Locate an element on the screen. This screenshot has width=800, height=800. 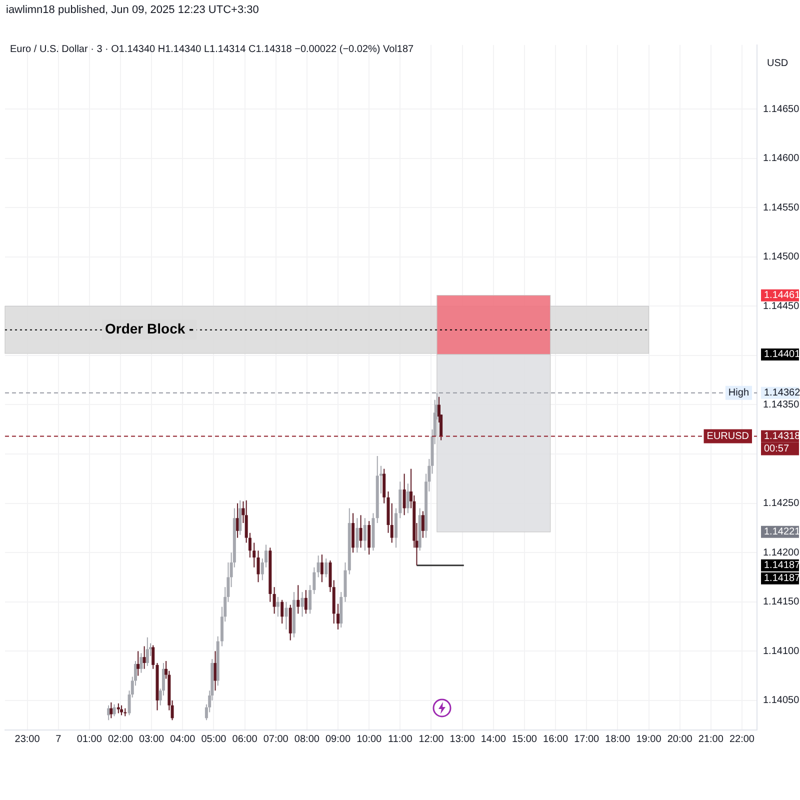
y-tick-label: 1.14150 is located at coordinates (781, 602).